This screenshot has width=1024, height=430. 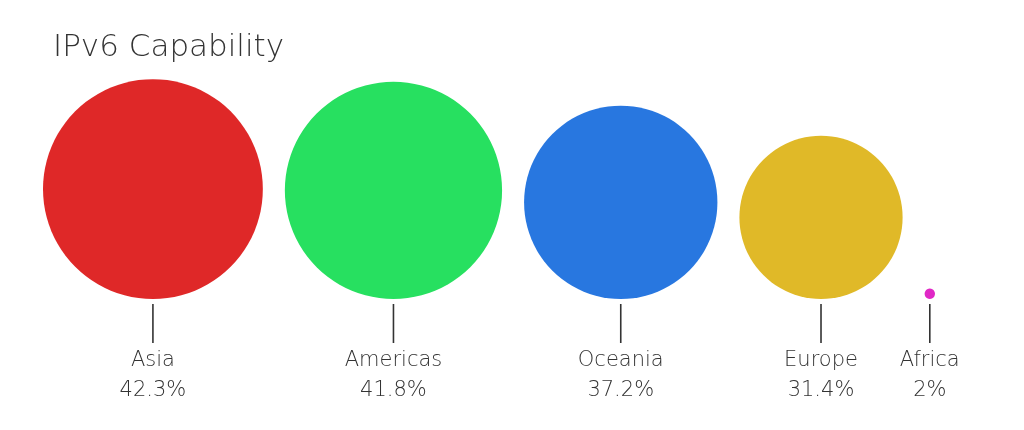 I want to click on category-label: Oceania, so click(x=620, y=359).